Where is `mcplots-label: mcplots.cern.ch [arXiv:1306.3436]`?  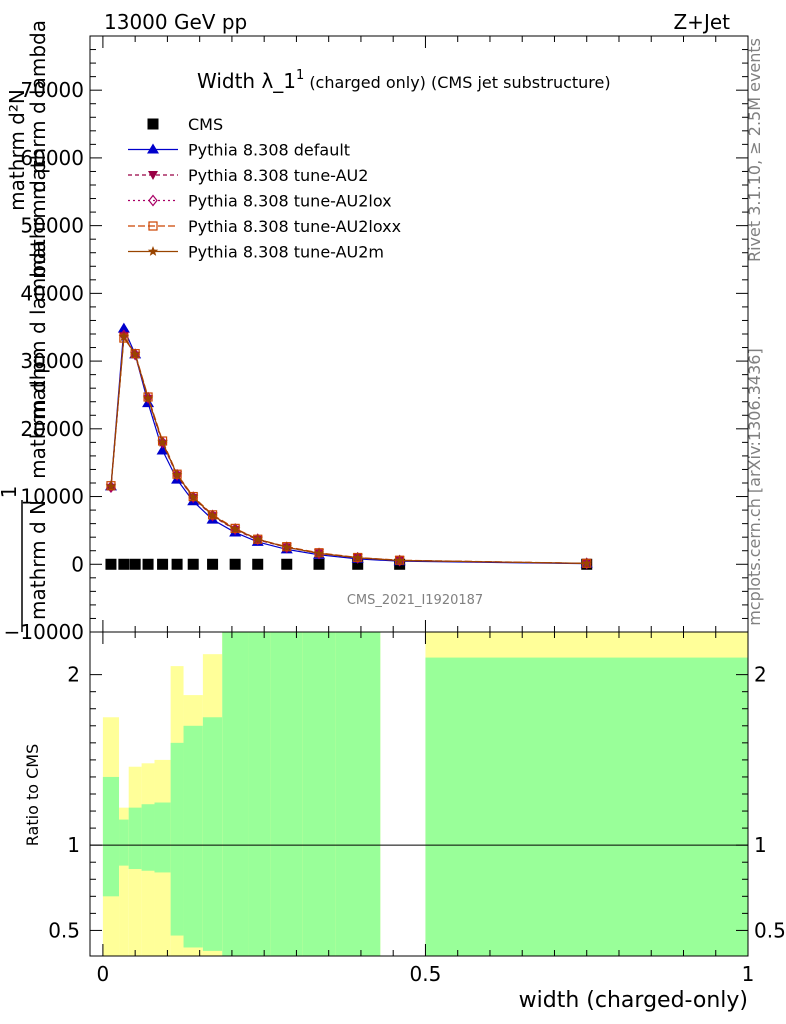 mcplots-label: mcplots.cern.ch [arXiv:1306.3436] is located at coordinates (754, 486).